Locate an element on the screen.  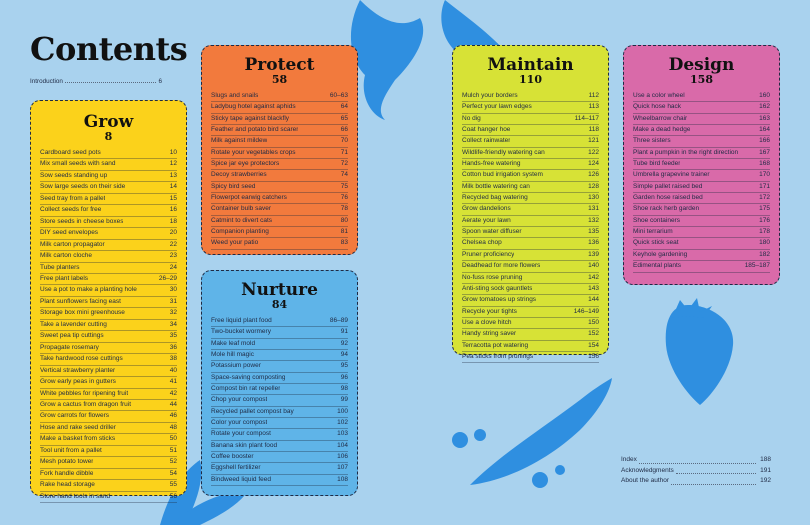
toc-entry: Make a dead hedge 164 is located at coordinates (701, 131).